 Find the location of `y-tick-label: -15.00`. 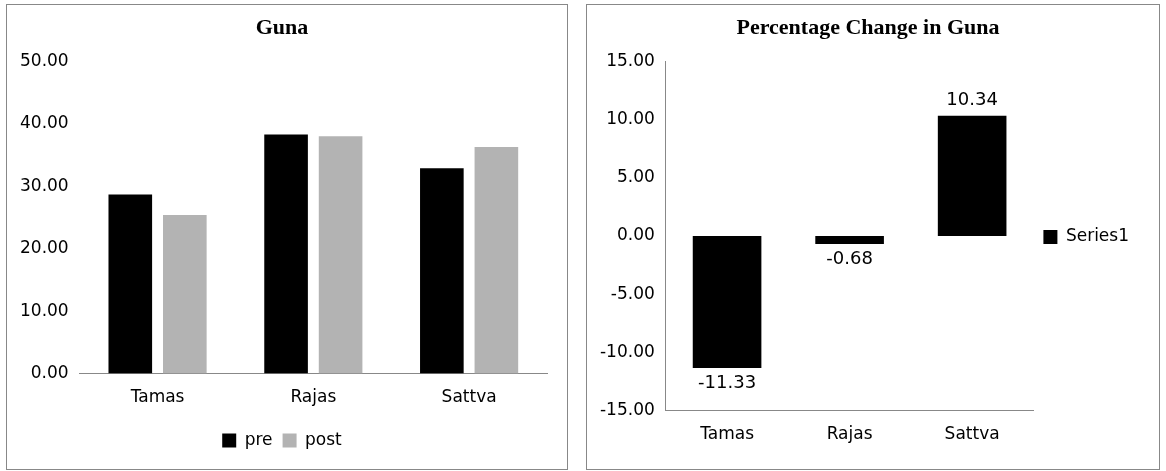

y-tick-label: -15.00 is located at coordinates (627, 409).